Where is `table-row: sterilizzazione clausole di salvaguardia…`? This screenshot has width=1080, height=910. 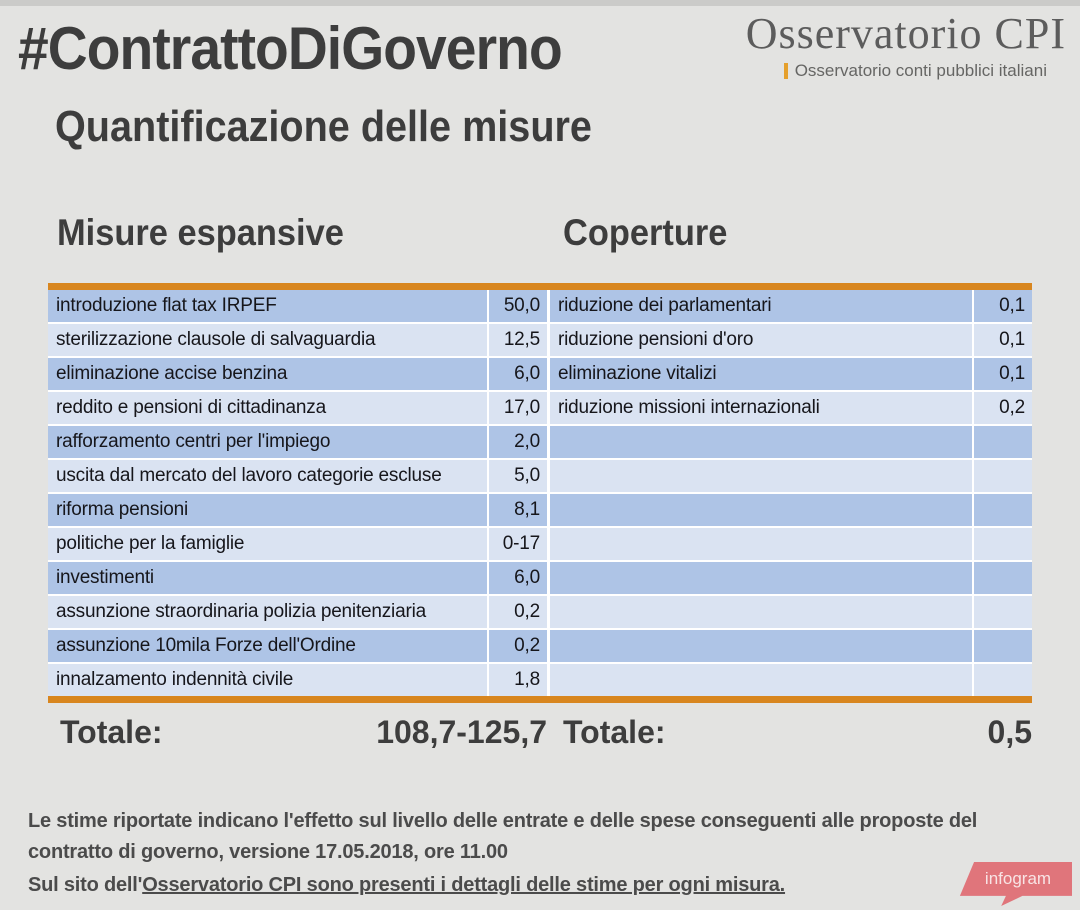
table-row: sterilizzazione clausole di salvaguardia… is located at coordinates (297, 340).